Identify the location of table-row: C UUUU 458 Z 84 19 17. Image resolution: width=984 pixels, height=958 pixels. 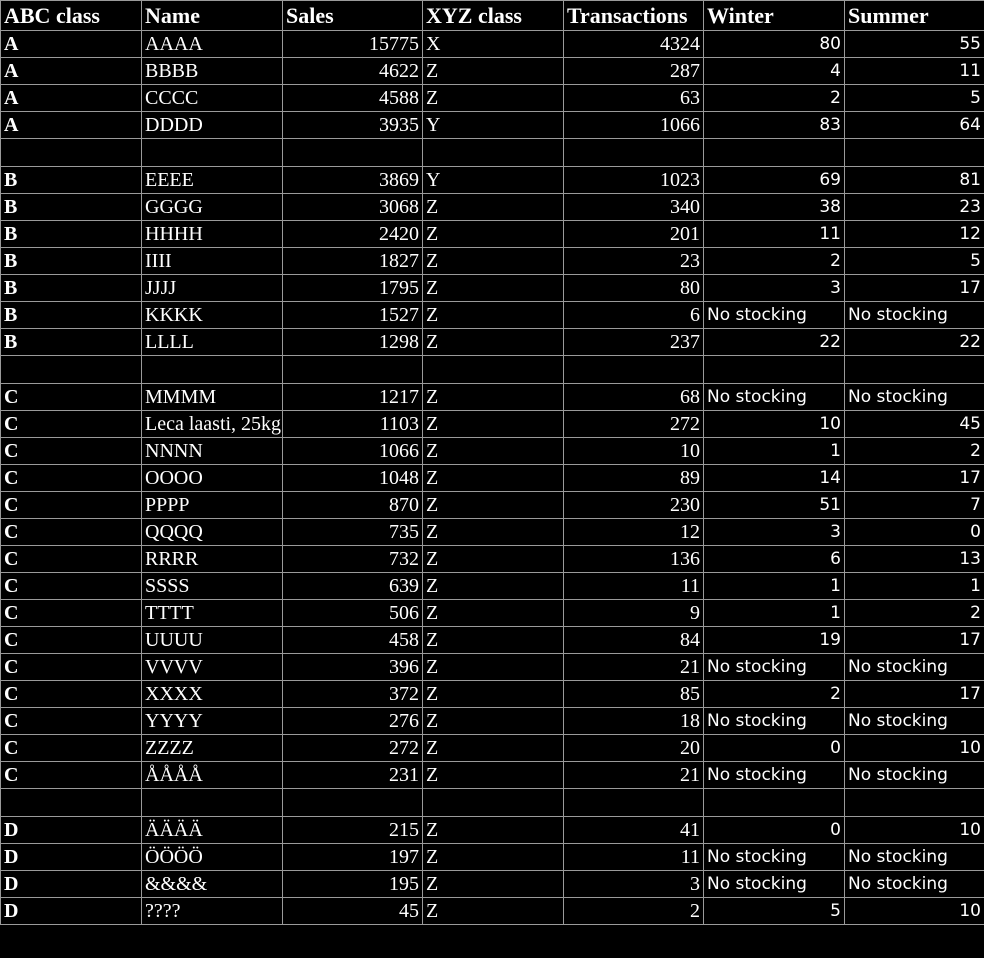
(492, 640).